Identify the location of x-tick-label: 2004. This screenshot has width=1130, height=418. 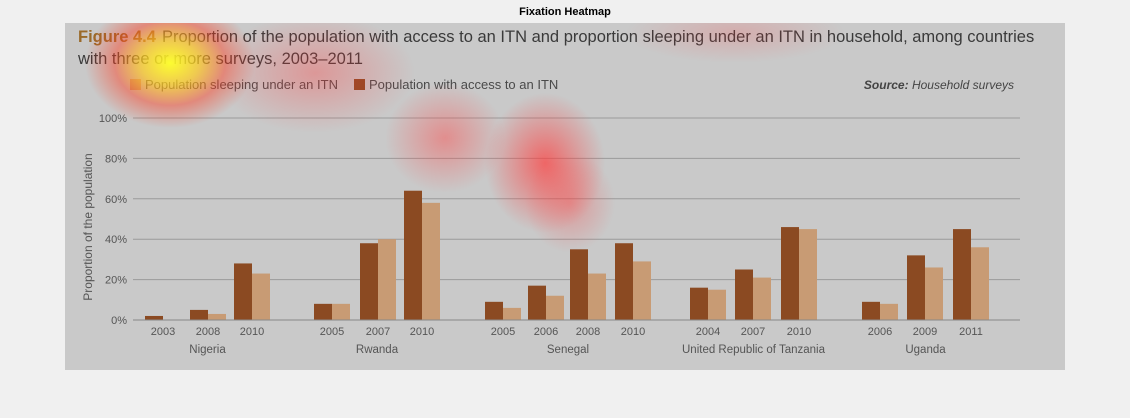
(708, 332).